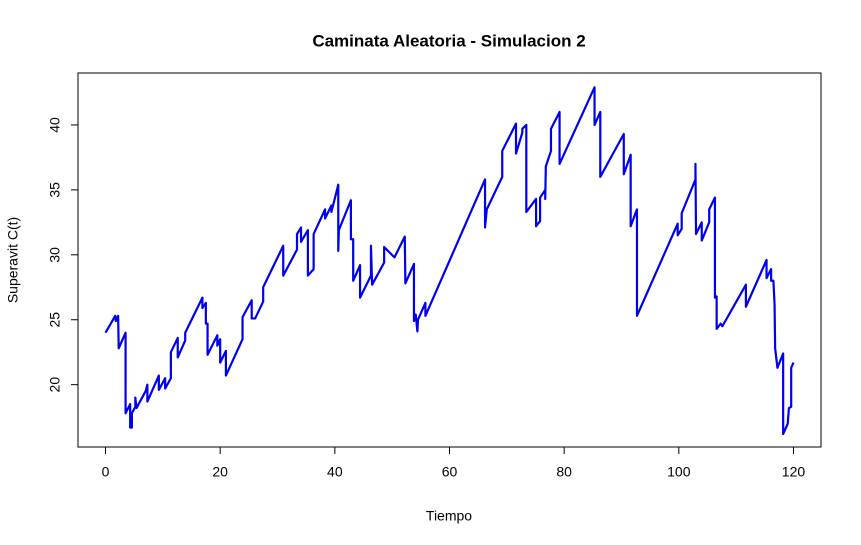 This screenshot has width=861, height=545. I want to click on y-tick-label: 25, so click(55, 320).